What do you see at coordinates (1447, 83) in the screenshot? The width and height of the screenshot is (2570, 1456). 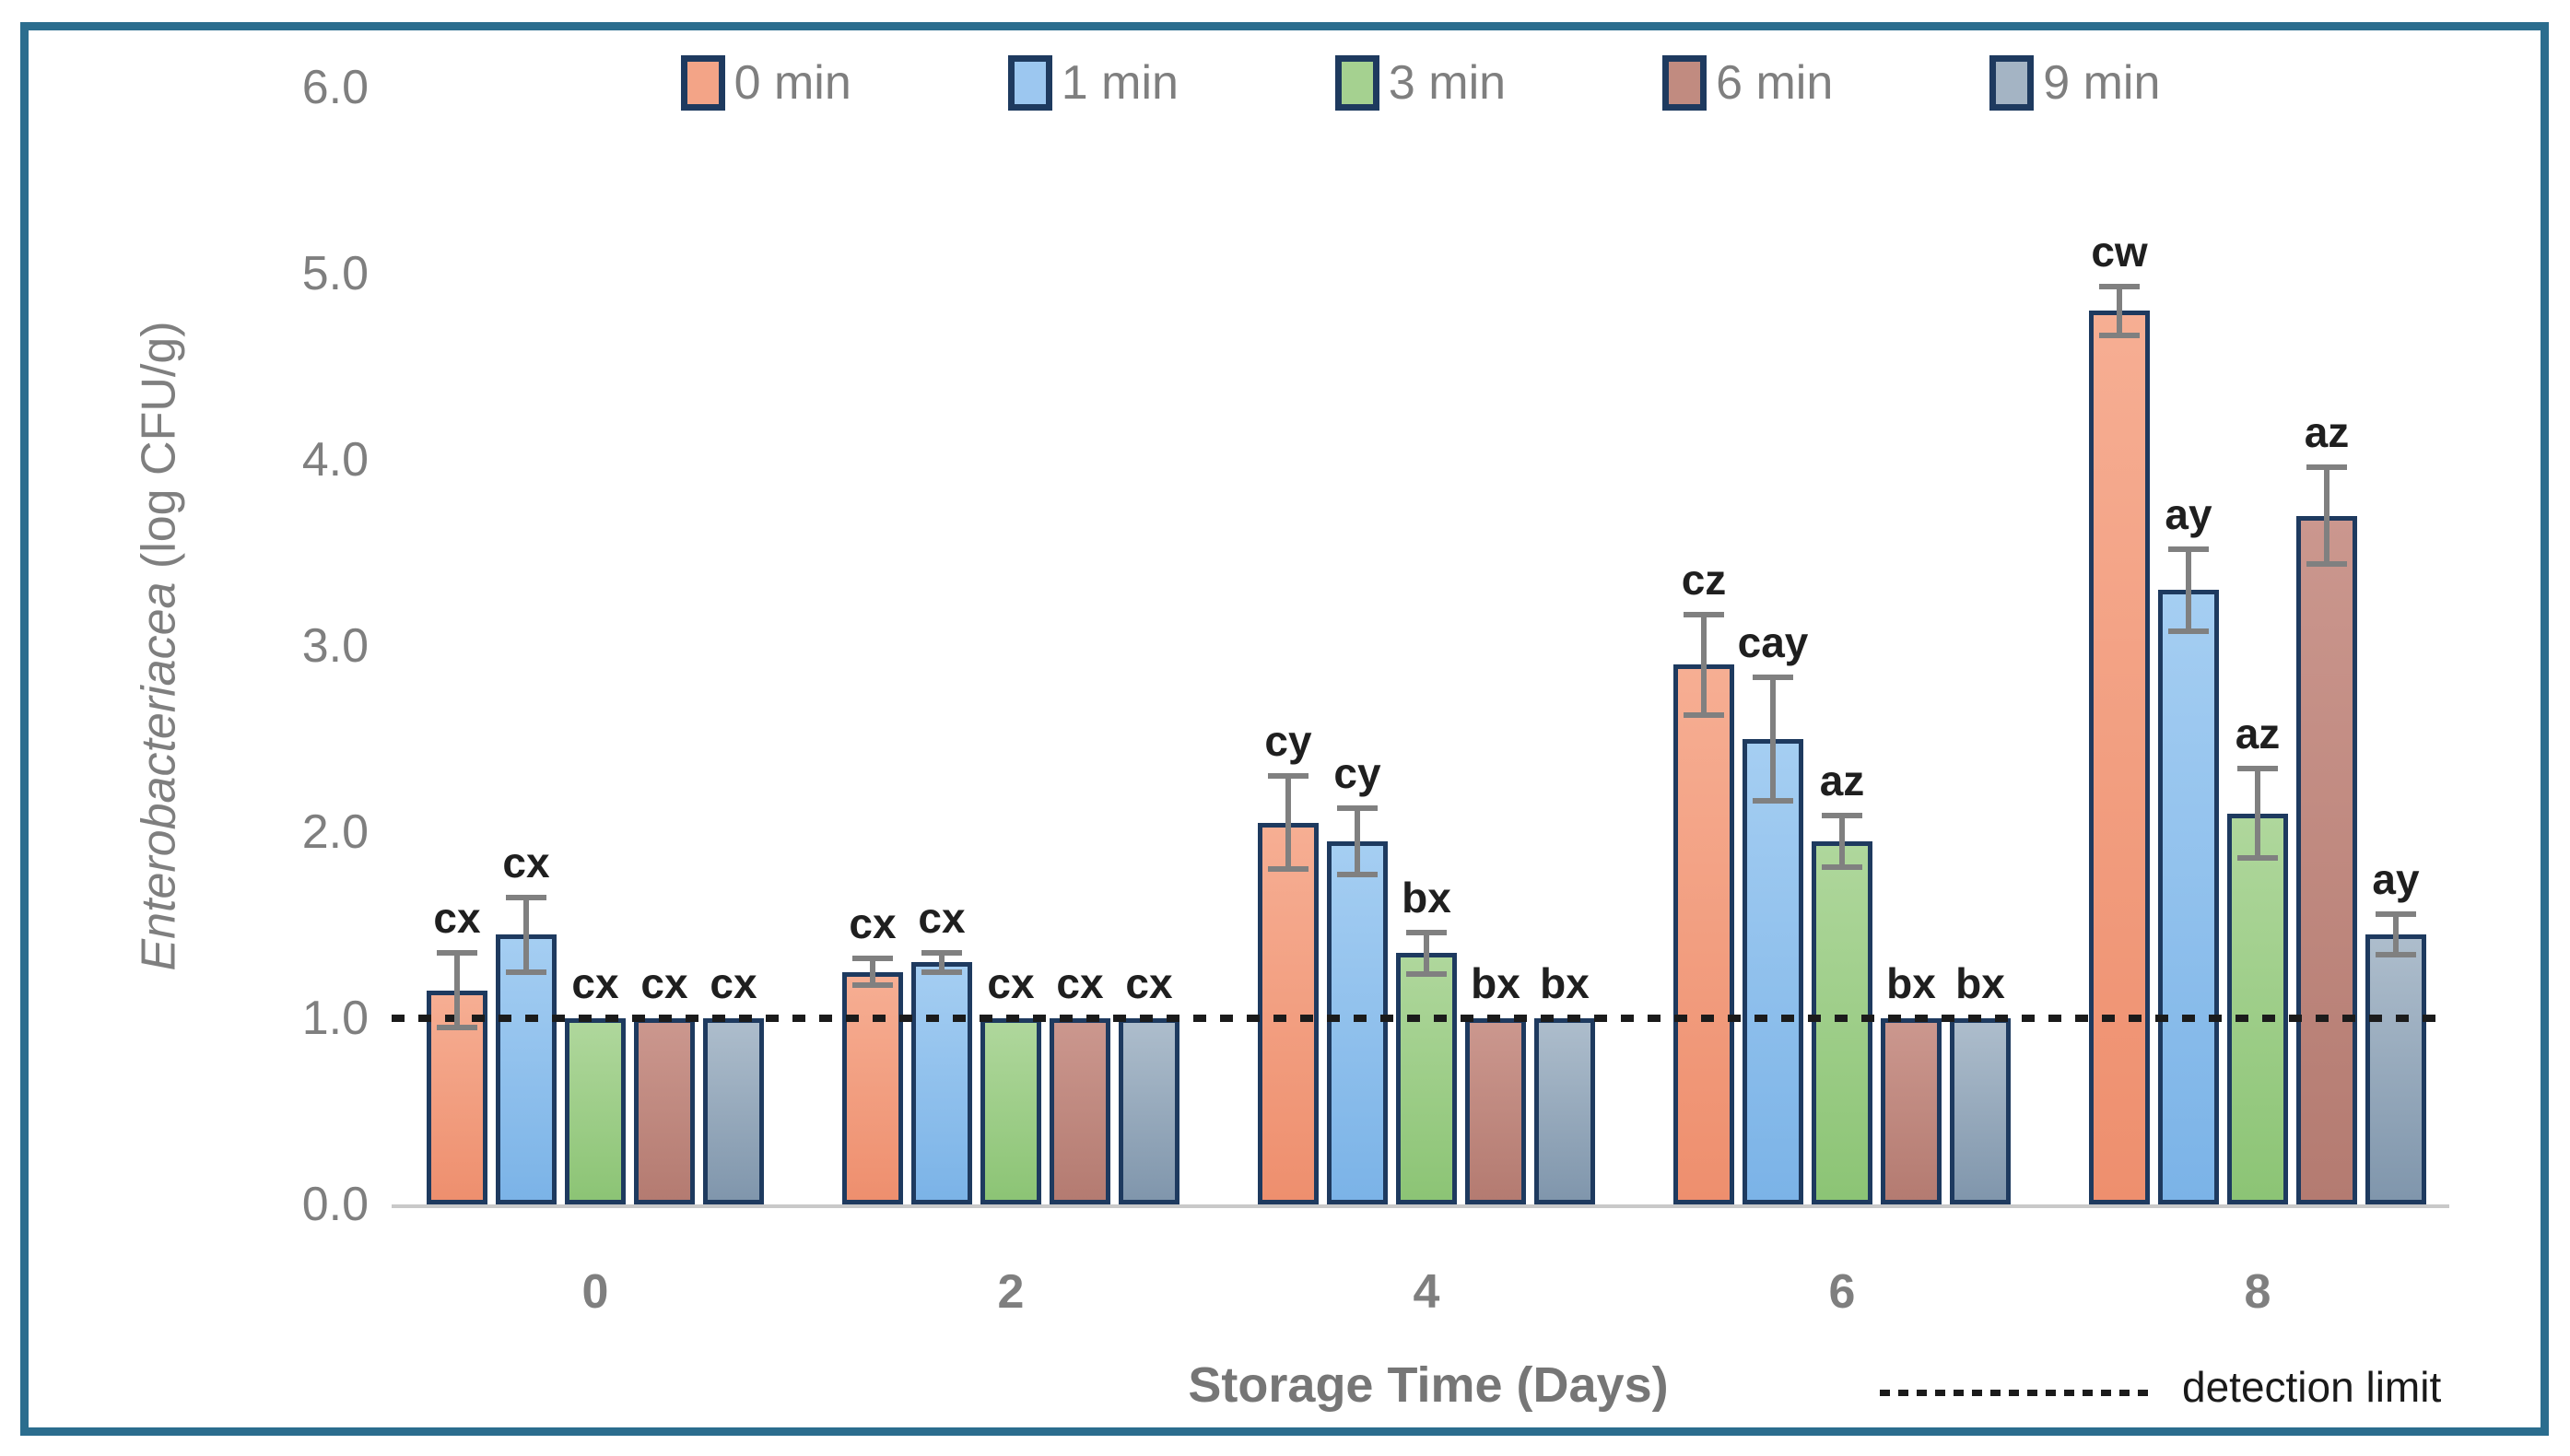 I see `legend-label: 3 min` at bounding box center [1447, 83].